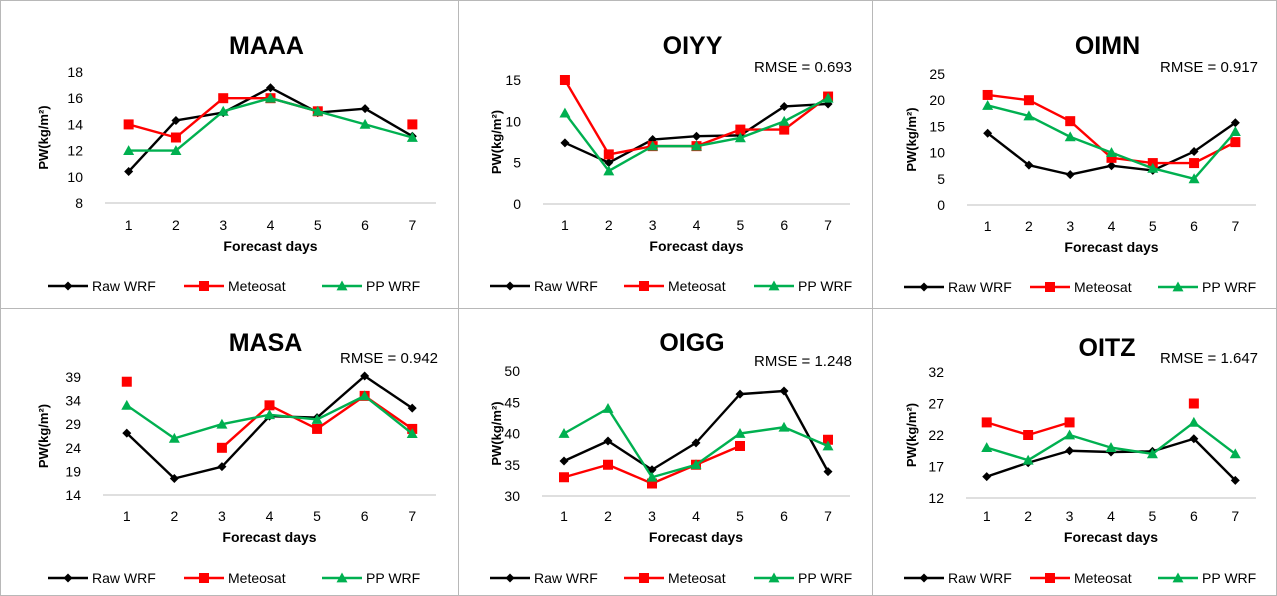 The height and width of the screenshot is (596, 1277). I want to click on y-tick-label: 45, so click(512, 402).